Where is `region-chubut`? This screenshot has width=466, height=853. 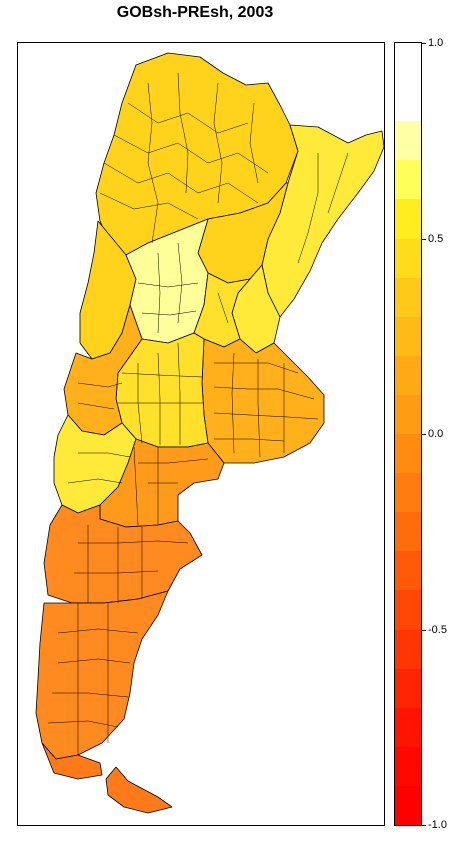
region-chubut is located at coordinates (123, 554).